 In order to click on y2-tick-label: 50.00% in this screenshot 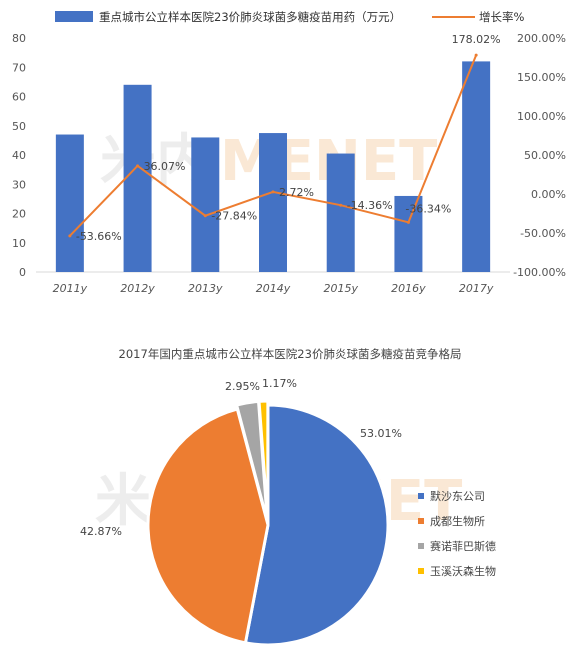, I will do `click(545, 155)`.